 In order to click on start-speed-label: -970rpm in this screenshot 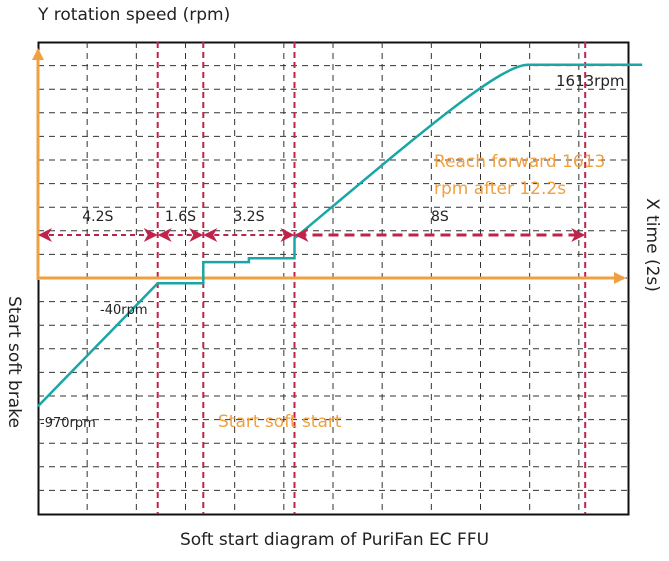, I will do `click(68, 423)`.